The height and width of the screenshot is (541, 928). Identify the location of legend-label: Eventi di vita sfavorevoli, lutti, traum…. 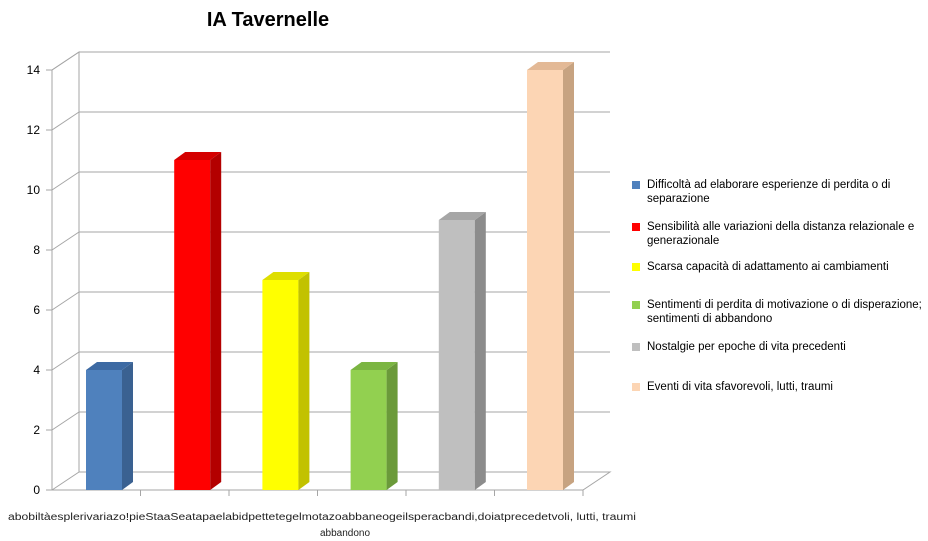
(740, 387).